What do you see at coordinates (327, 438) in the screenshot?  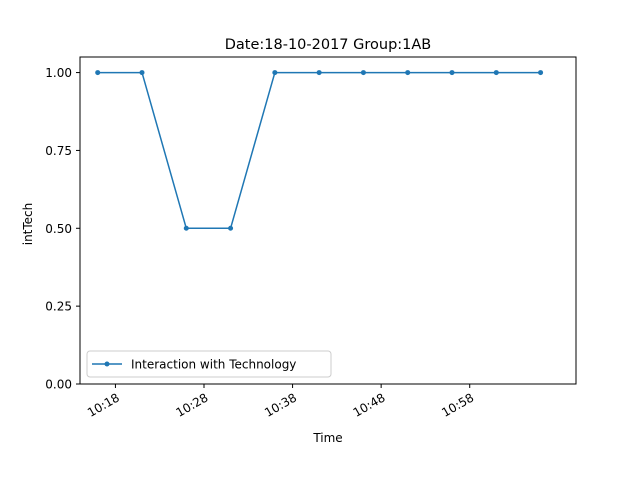 I see `x-axis-label: Time` at bounding box center [327, 438].